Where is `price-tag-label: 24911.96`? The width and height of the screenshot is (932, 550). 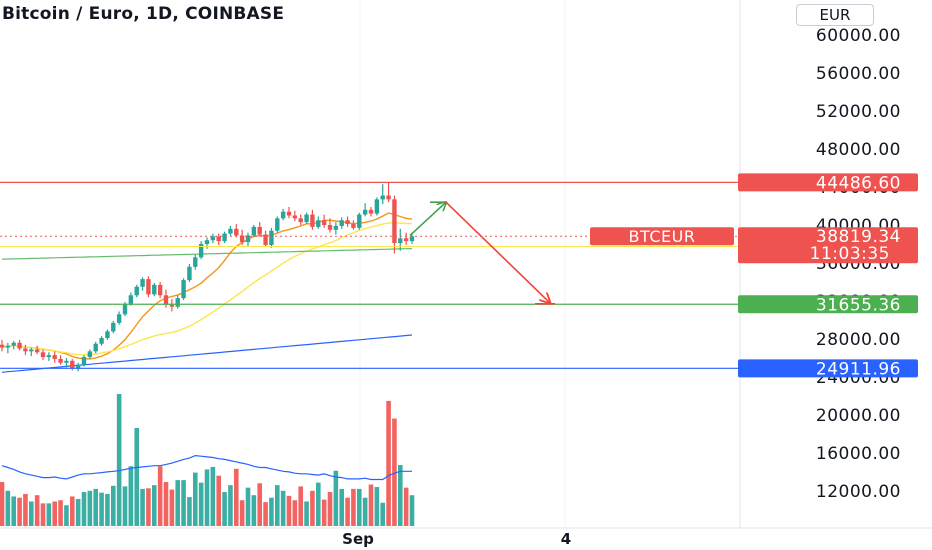
price-tag-label: 24911.96 is located at coordinates (858, 369).